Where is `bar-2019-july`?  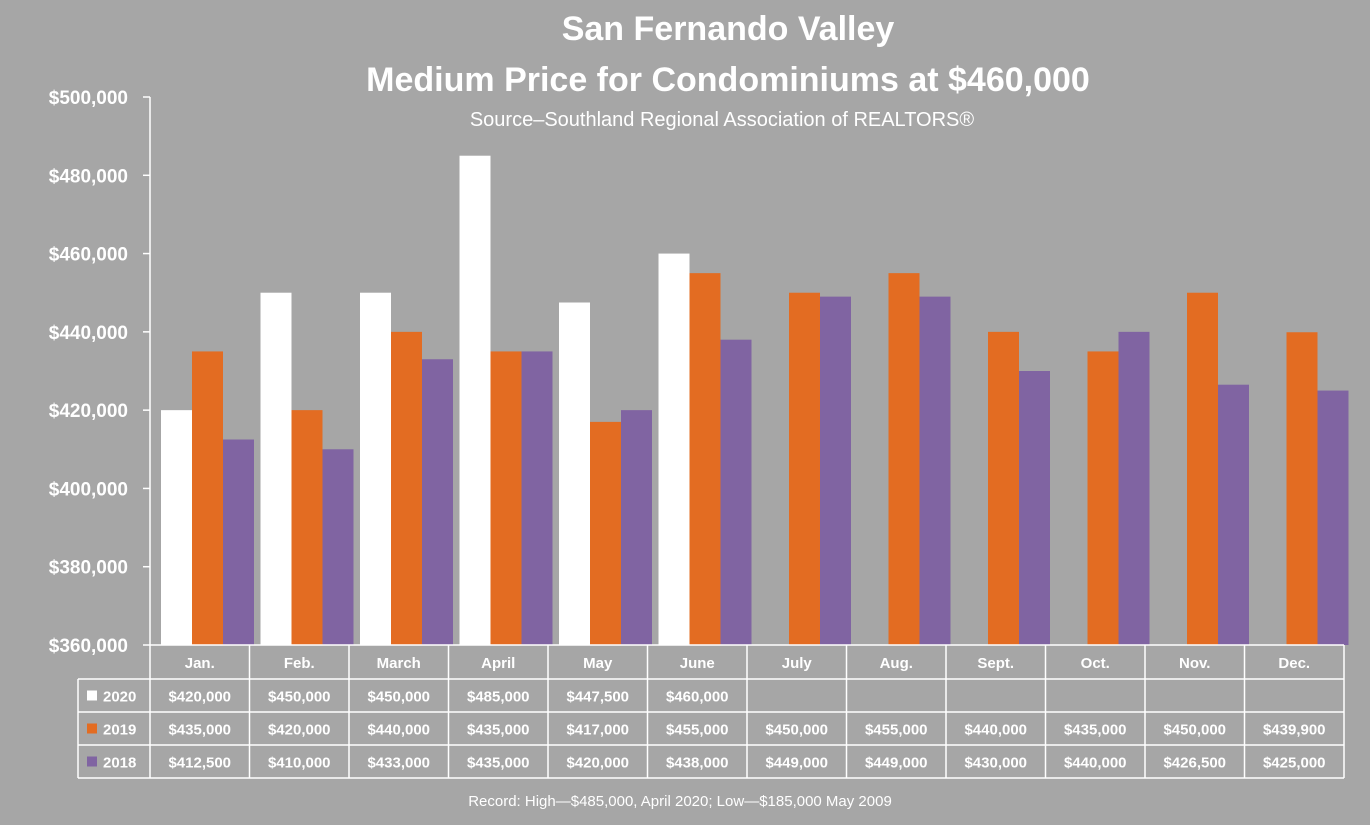
bar-2019-july is located at coordinates (804, 468).